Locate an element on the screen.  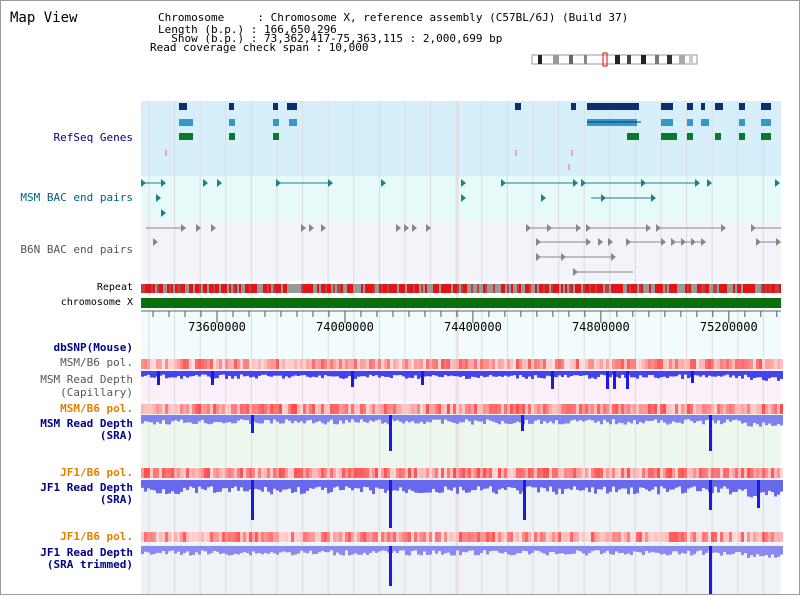
track-label-jf1-b6-pol-2: JF1/B6 pol. is located at coordinates (96, 536).